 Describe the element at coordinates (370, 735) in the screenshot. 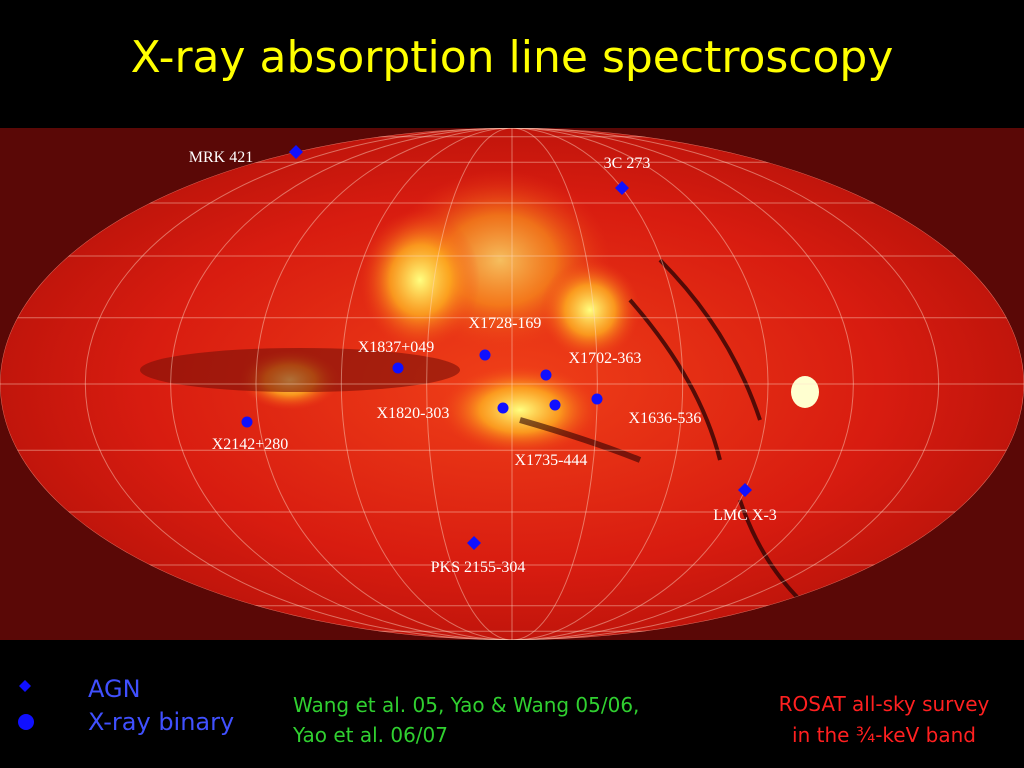

I see `citation: Yao et al. 06/07` at that location.